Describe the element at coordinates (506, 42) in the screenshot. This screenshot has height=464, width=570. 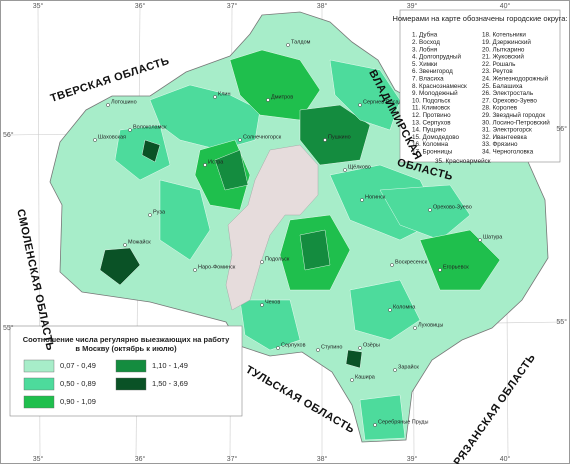
I see `district-item: 19. Дзержинский` at that location.